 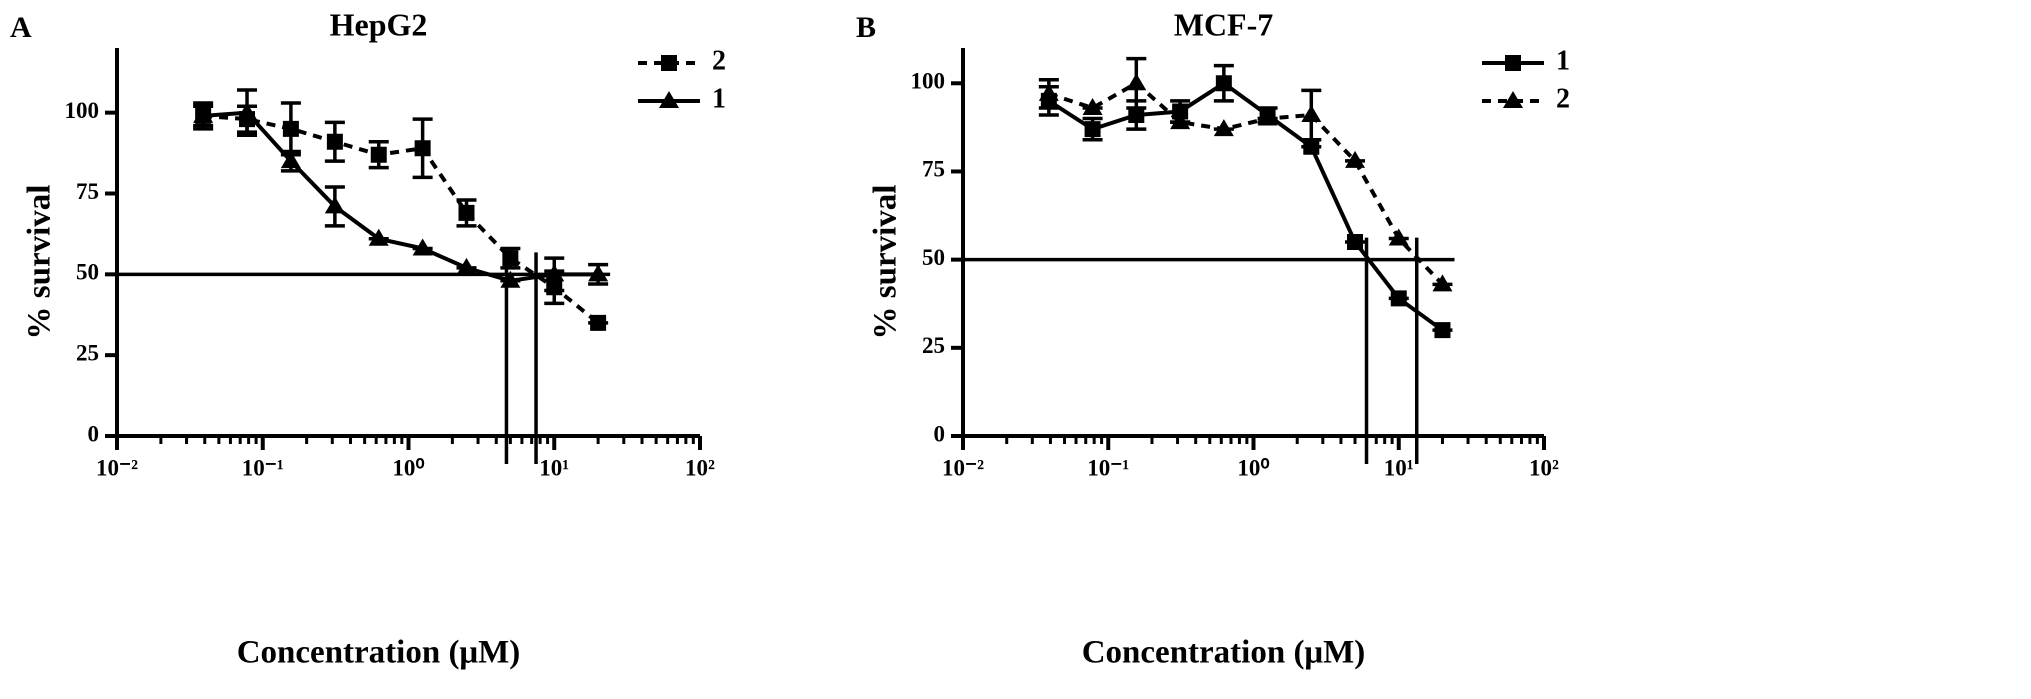 What do you see at coordinates (21, 27) in the screenshot?
I see `panel-label: A` at bounding box center [21, 27].